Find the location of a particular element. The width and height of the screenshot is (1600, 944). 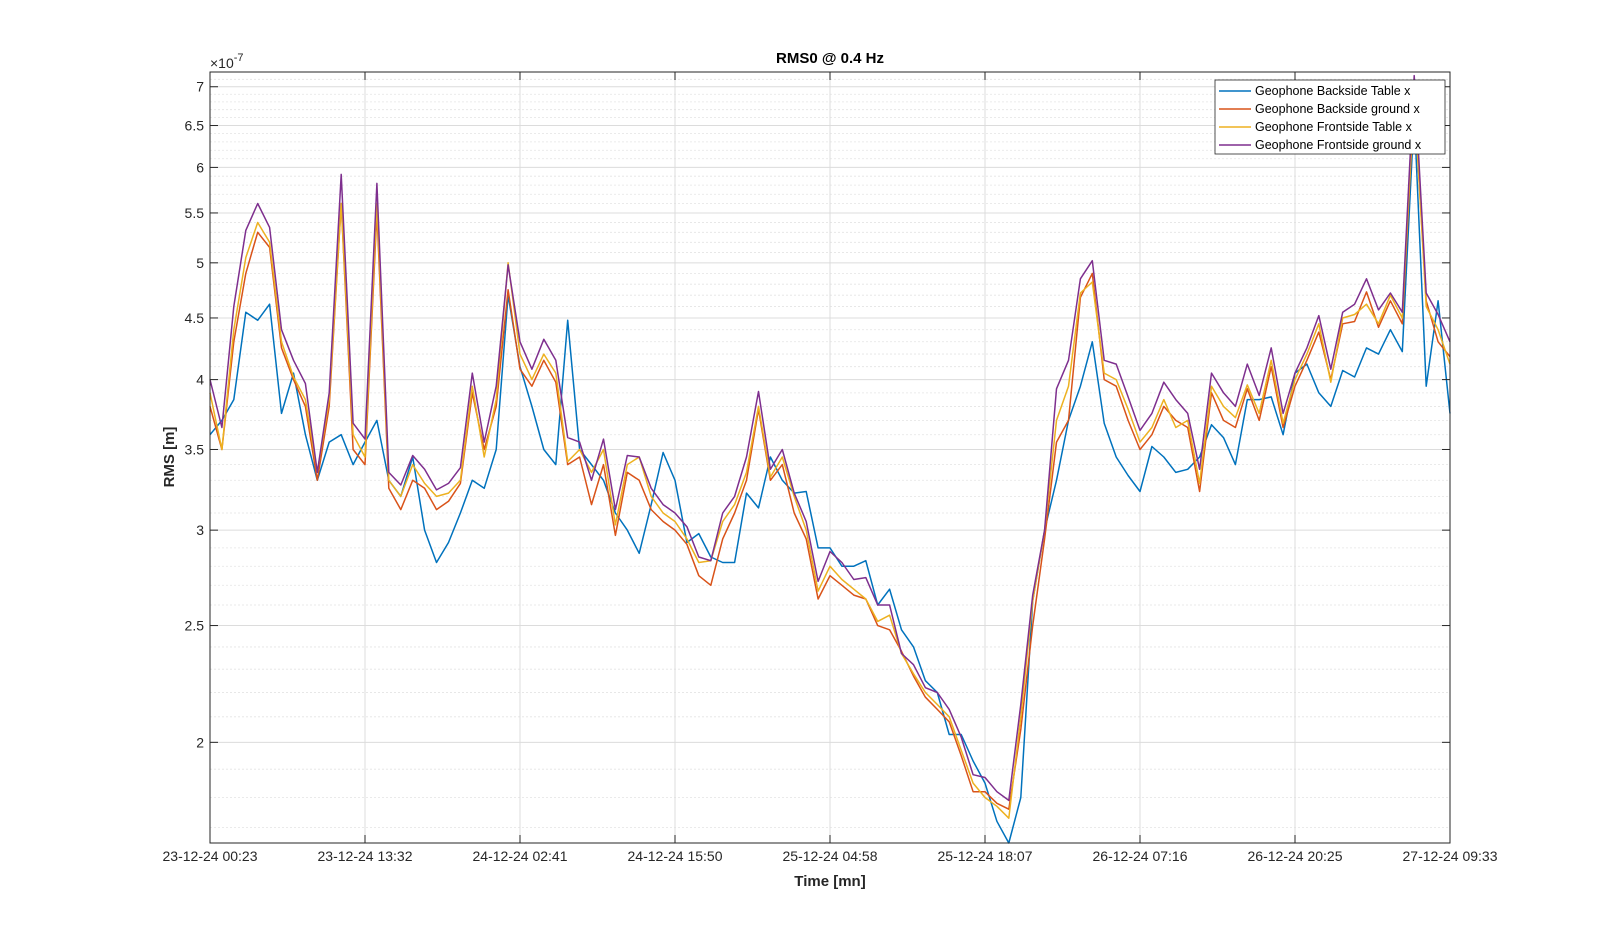

y-tick-label: 3.5 is located at coordinates (195, 449).